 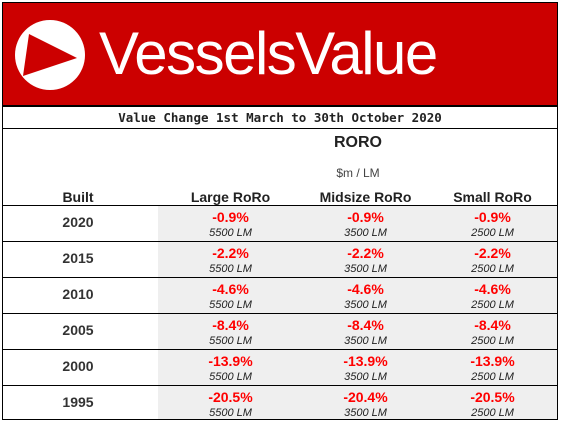 What do you see at coordinates (268, 53) in the screenshot?
I see `brand-name: VesselsValue` at bounding box center [268, 53].